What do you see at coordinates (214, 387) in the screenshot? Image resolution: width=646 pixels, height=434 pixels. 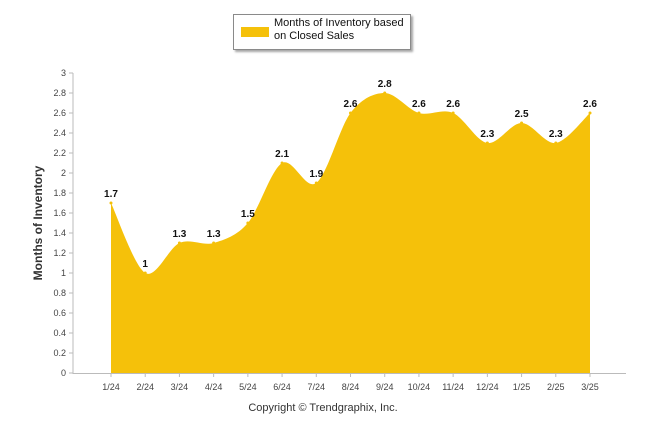 I see `x-tick-label: 4/24` at bounding box center [214, 387].